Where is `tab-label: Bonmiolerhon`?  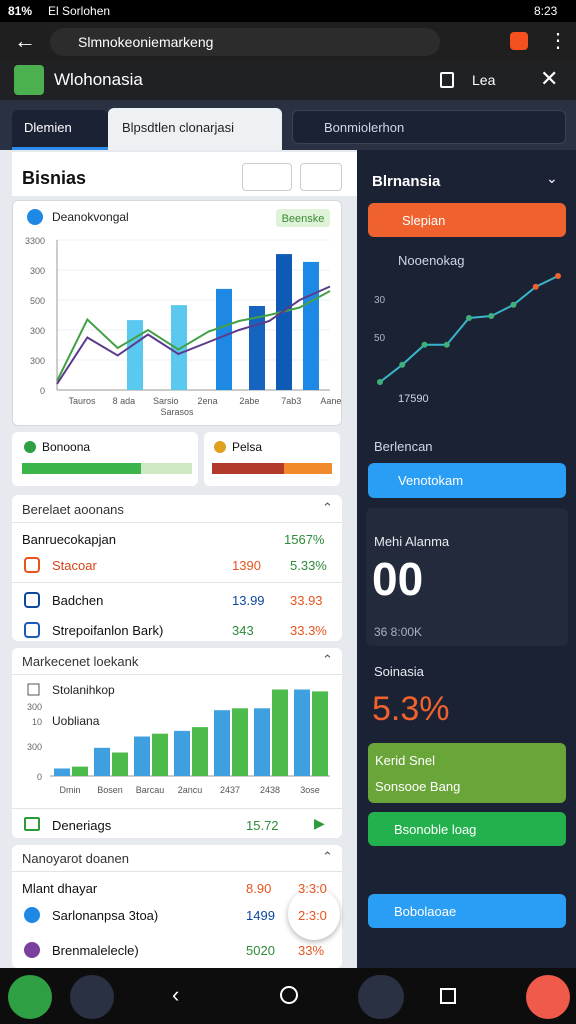 tab-label: Bonmiolerhon is located at coordinates (364, 127).